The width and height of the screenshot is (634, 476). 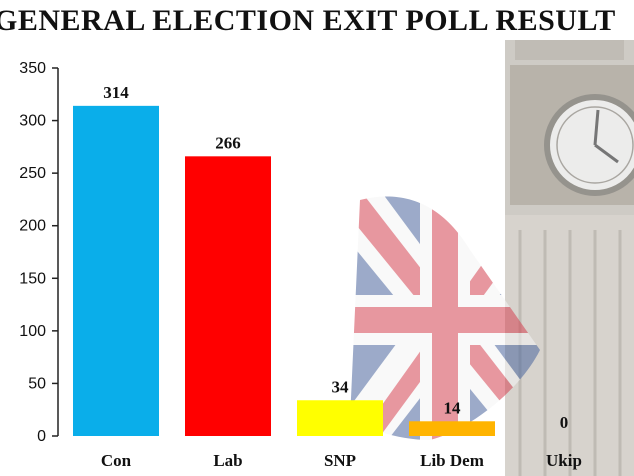 I want to click on category-label: Lib Dem, so click(x=452, y=460).